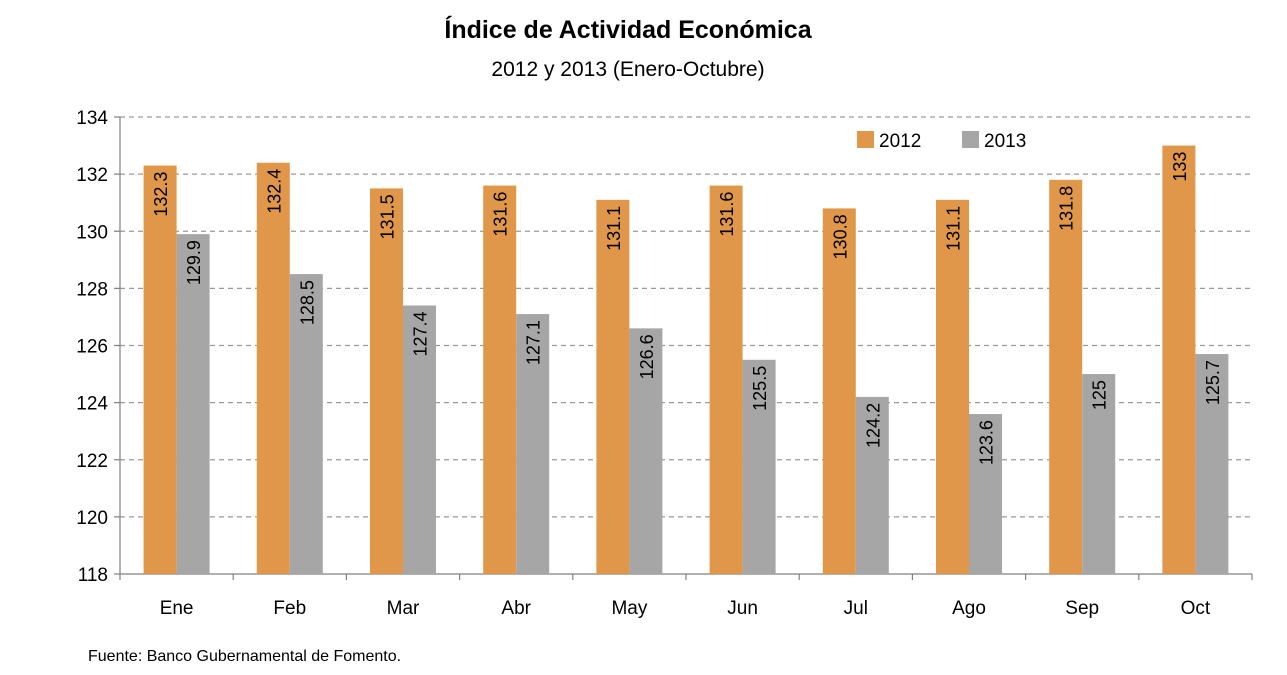 Image resolution: width=1287 pixels, height=675 pixels. What do you see at coordinates (160, 369) in the screenshot?
I see `bar-2012-ene` at bounding box center [160, 369].